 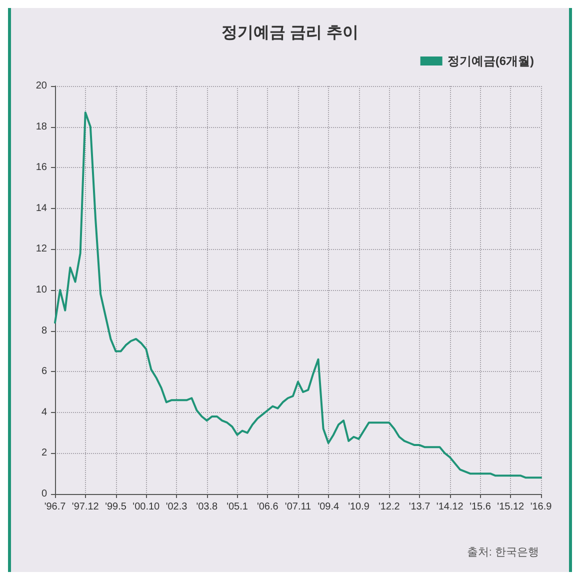 I want to click on x-tick-label: '03.8, so click(x=207, y=507).